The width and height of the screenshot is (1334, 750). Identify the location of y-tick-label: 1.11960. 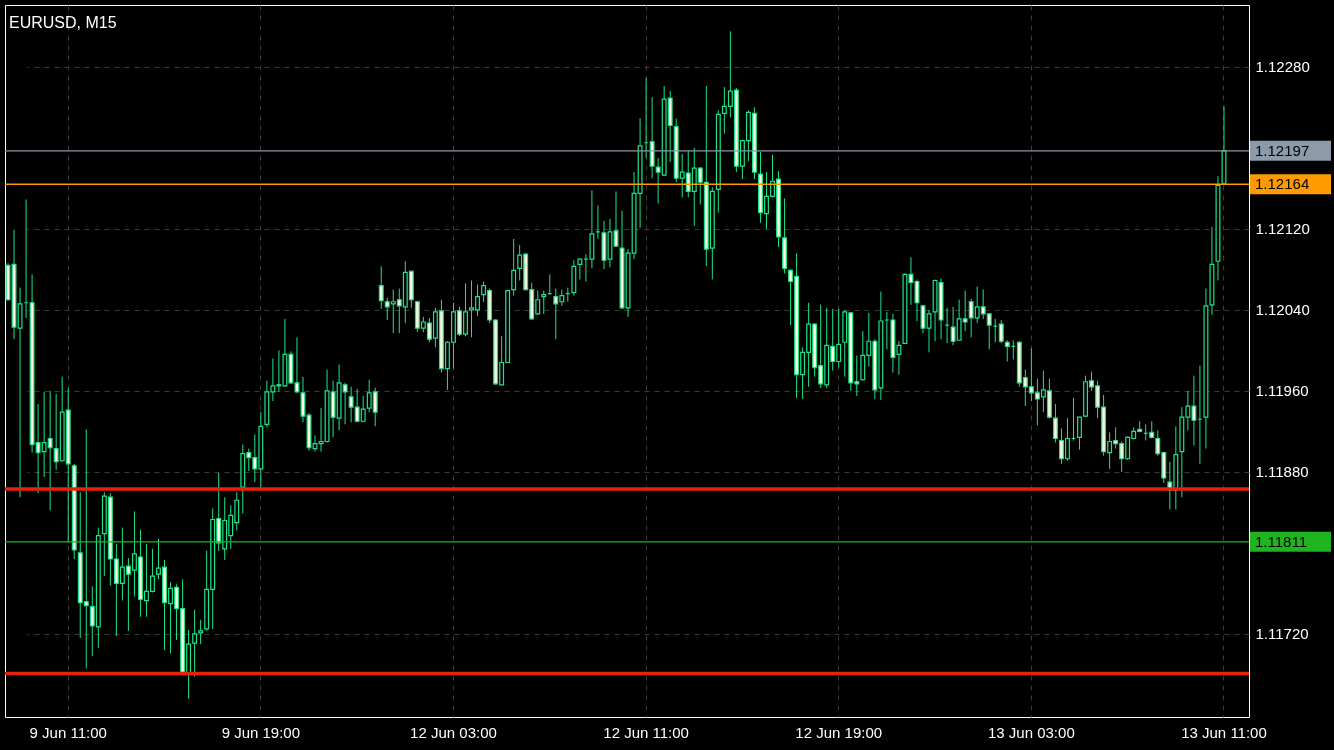
(1282, 391).